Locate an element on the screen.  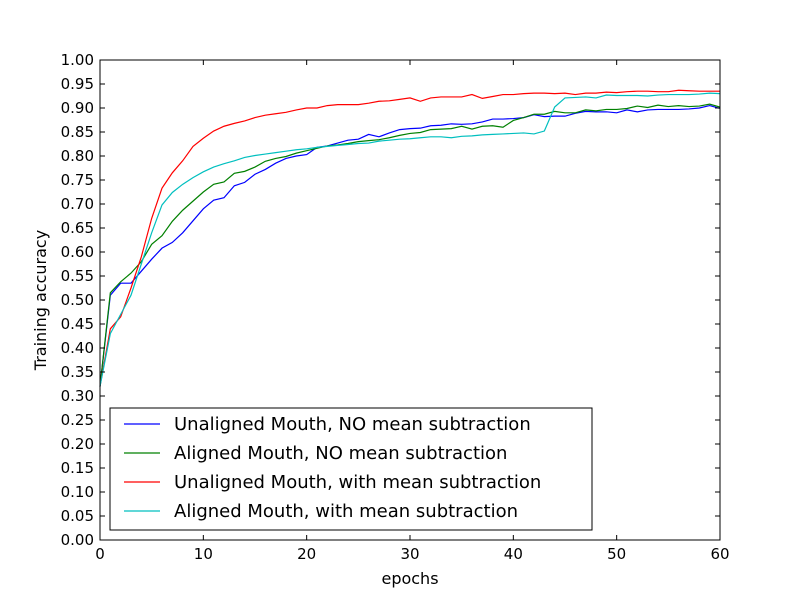
y-tick-label: 0.90 is located at coordinates (77, 108).